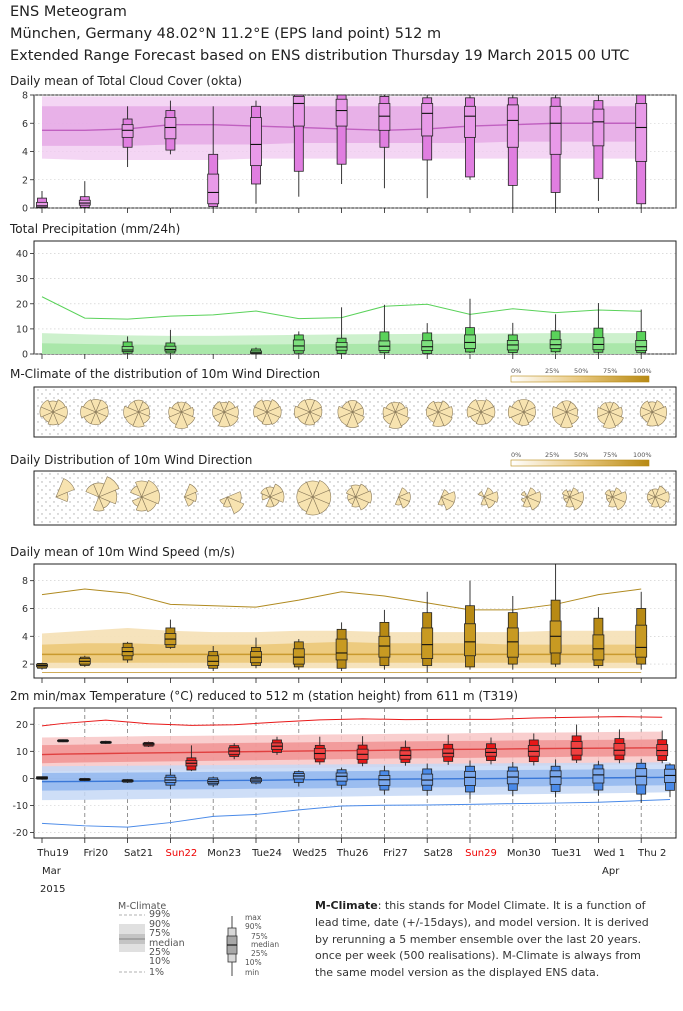 The image size is (683, 1011). I want to click on legend-box-label: median, so click(265, 944).